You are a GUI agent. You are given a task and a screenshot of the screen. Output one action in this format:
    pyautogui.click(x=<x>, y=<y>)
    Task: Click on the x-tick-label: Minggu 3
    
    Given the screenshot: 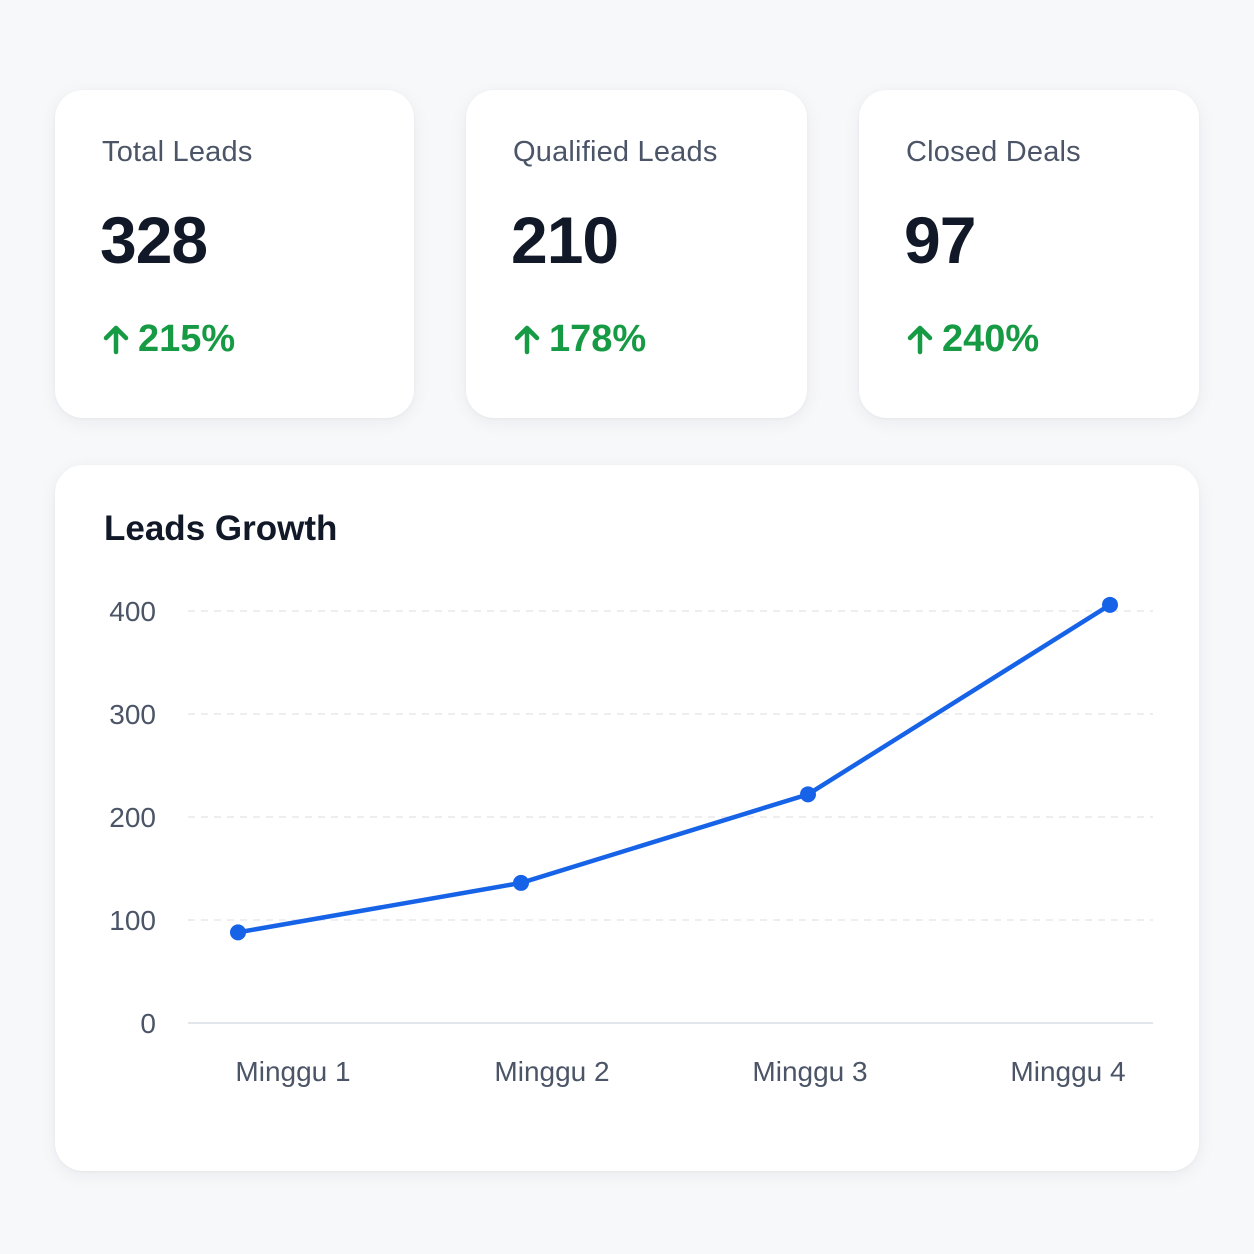 What is the action you would take?
    pyautogui.click(x=809, y=1071)
    